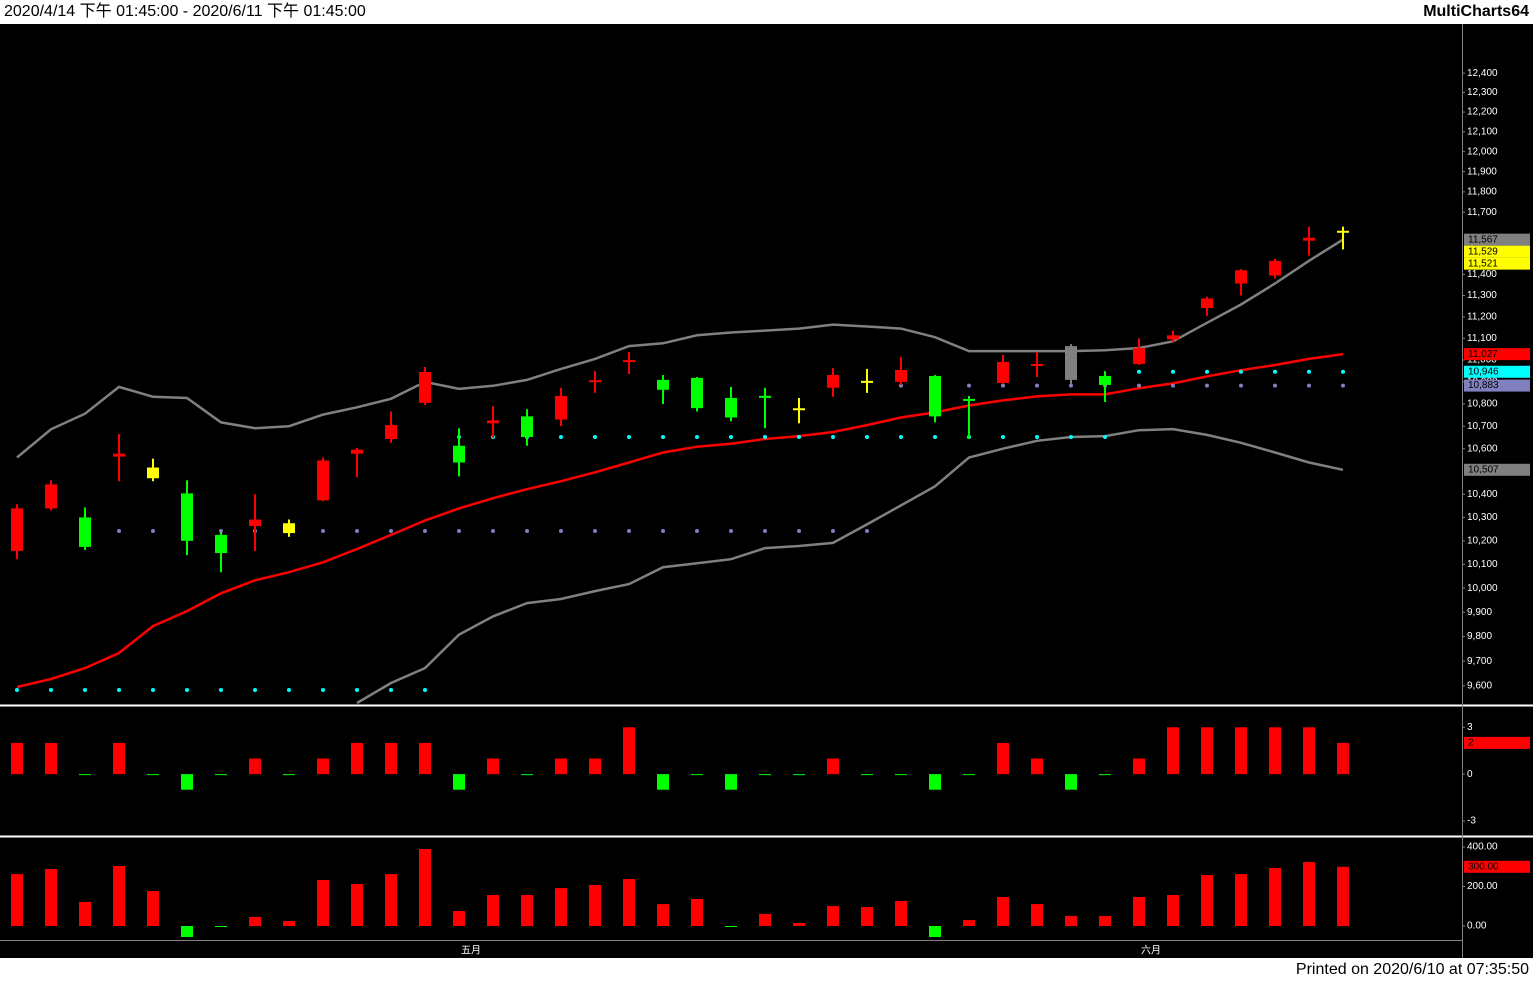  Describe the element at coordinates (1479, 636) in the screenshot. I see `y-tick-label: 9,800` at that location.